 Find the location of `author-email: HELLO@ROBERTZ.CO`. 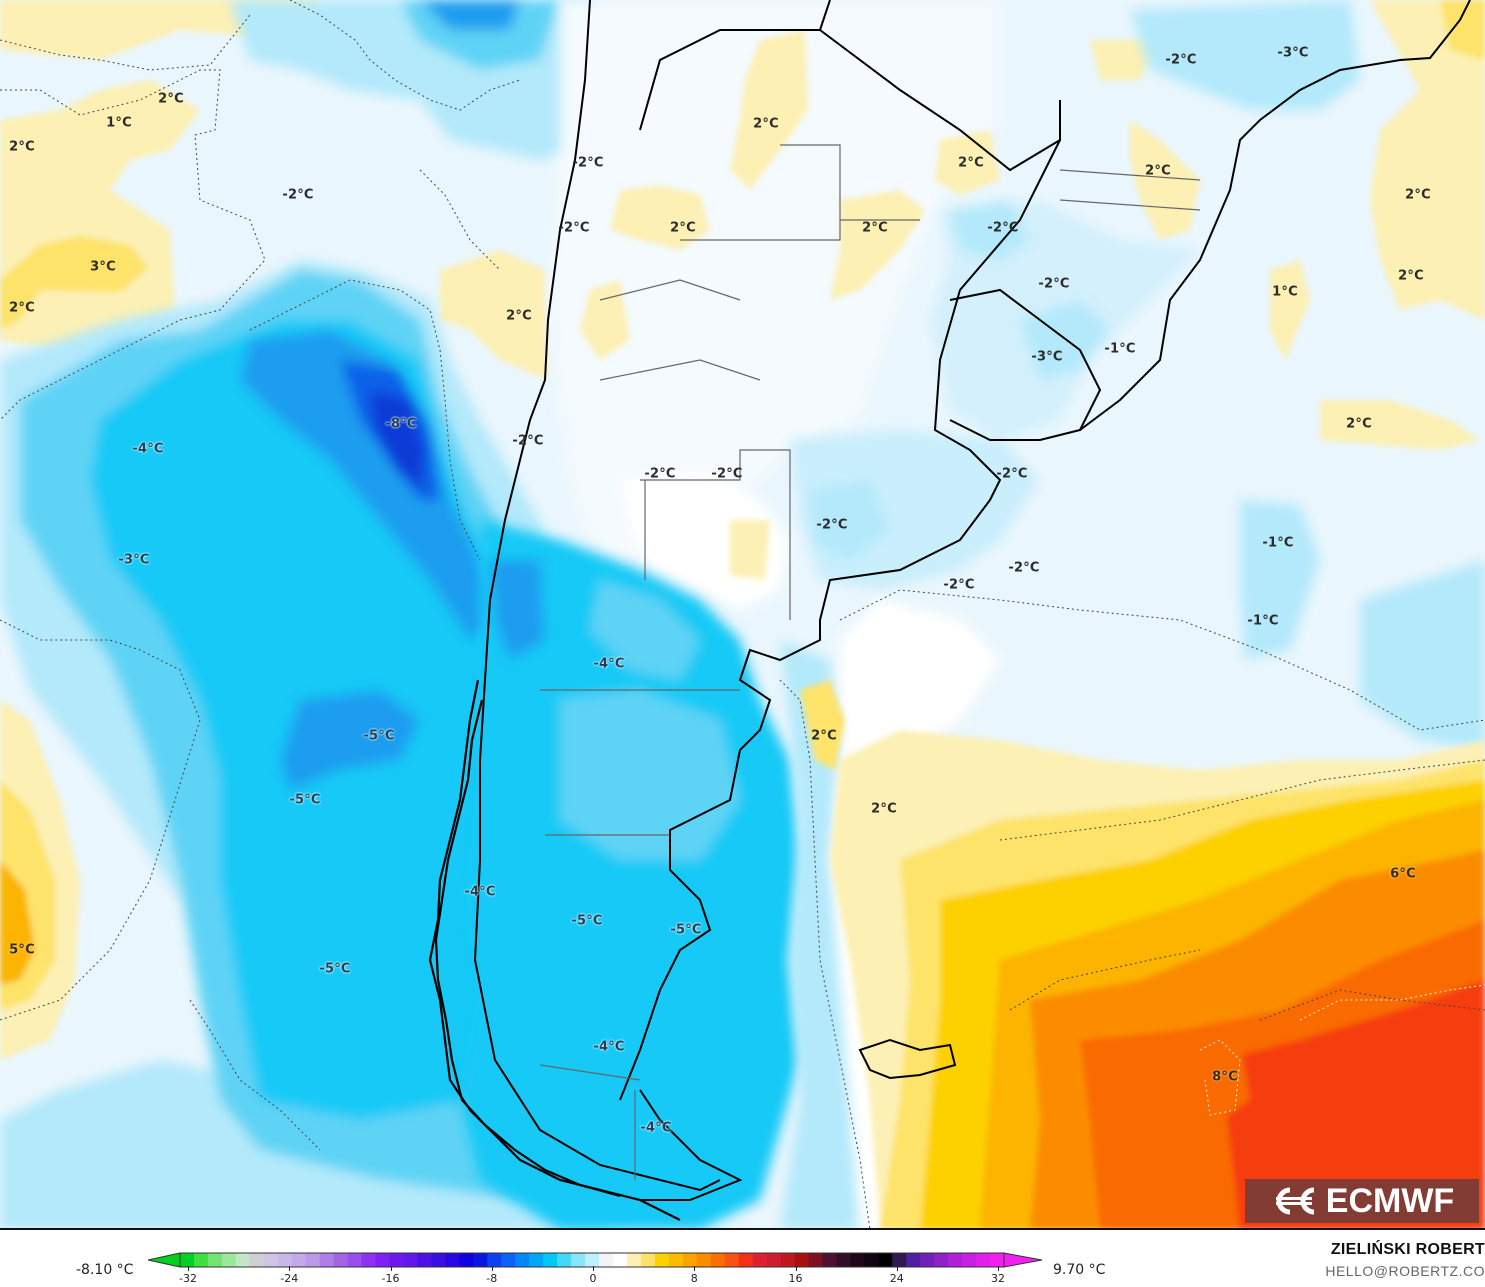

author-email: HELLO@ROBERTZ.CO is located at coordinates (1405, 1271).